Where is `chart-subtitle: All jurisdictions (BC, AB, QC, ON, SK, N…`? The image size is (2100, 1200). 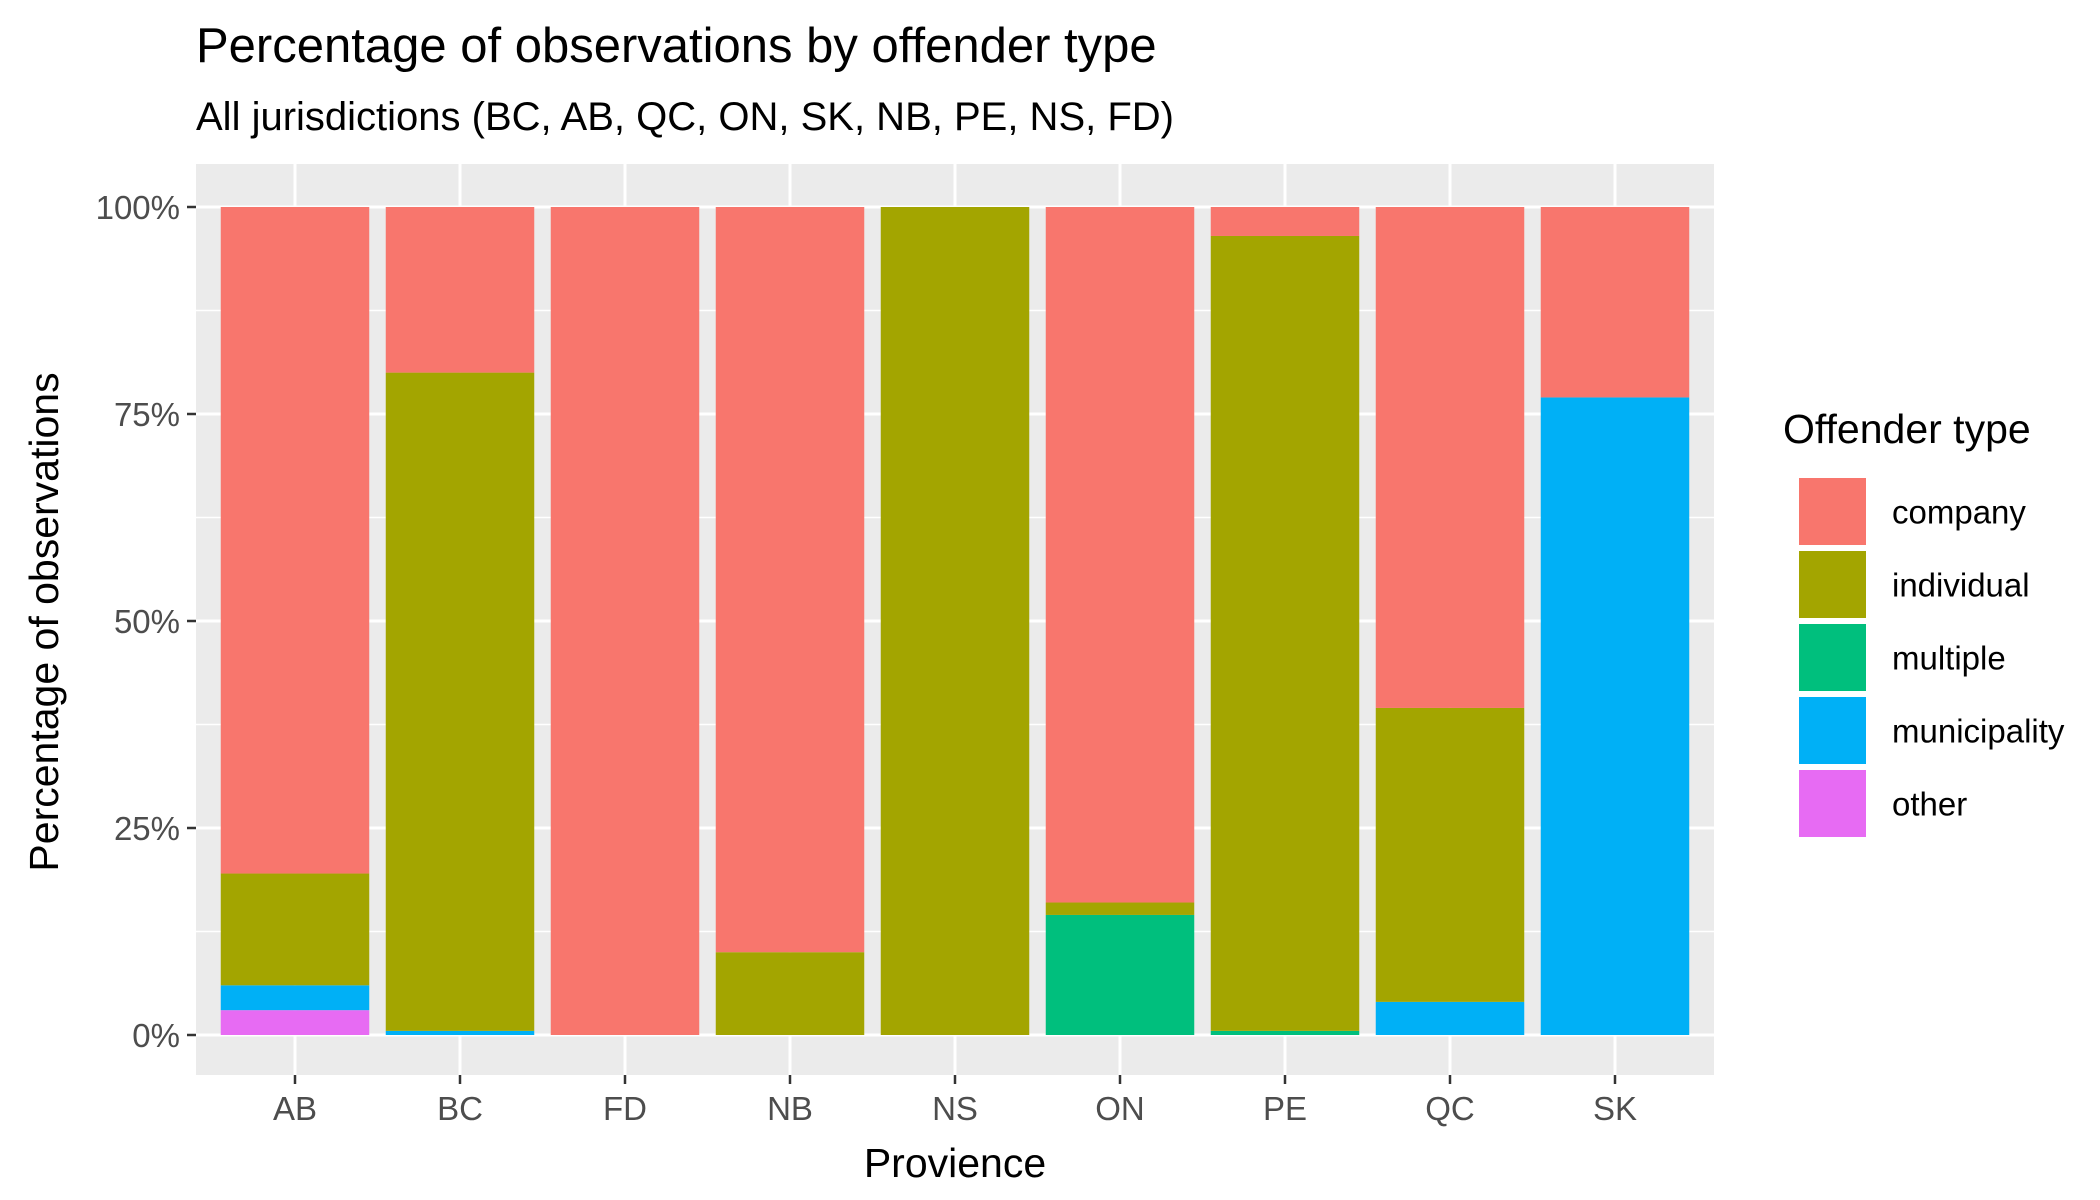 chart-subtitle: All jurisdictions (BC, AB, QC, ON, SK, N… is located at coordinates (685, 117).